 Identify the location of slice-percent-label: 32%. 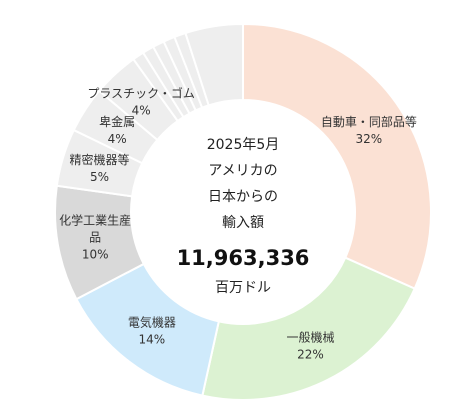
(369, 139).